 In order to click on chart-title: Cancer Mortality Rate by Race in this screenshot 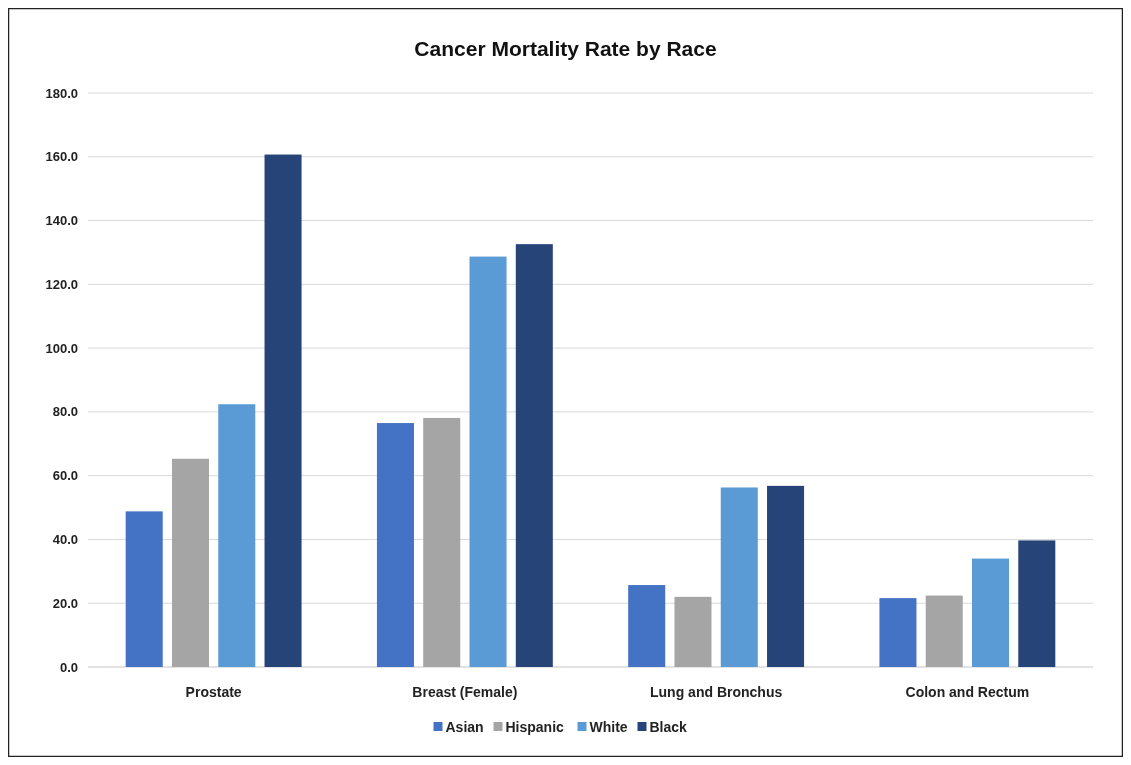, I will do `click(565, 48)`.